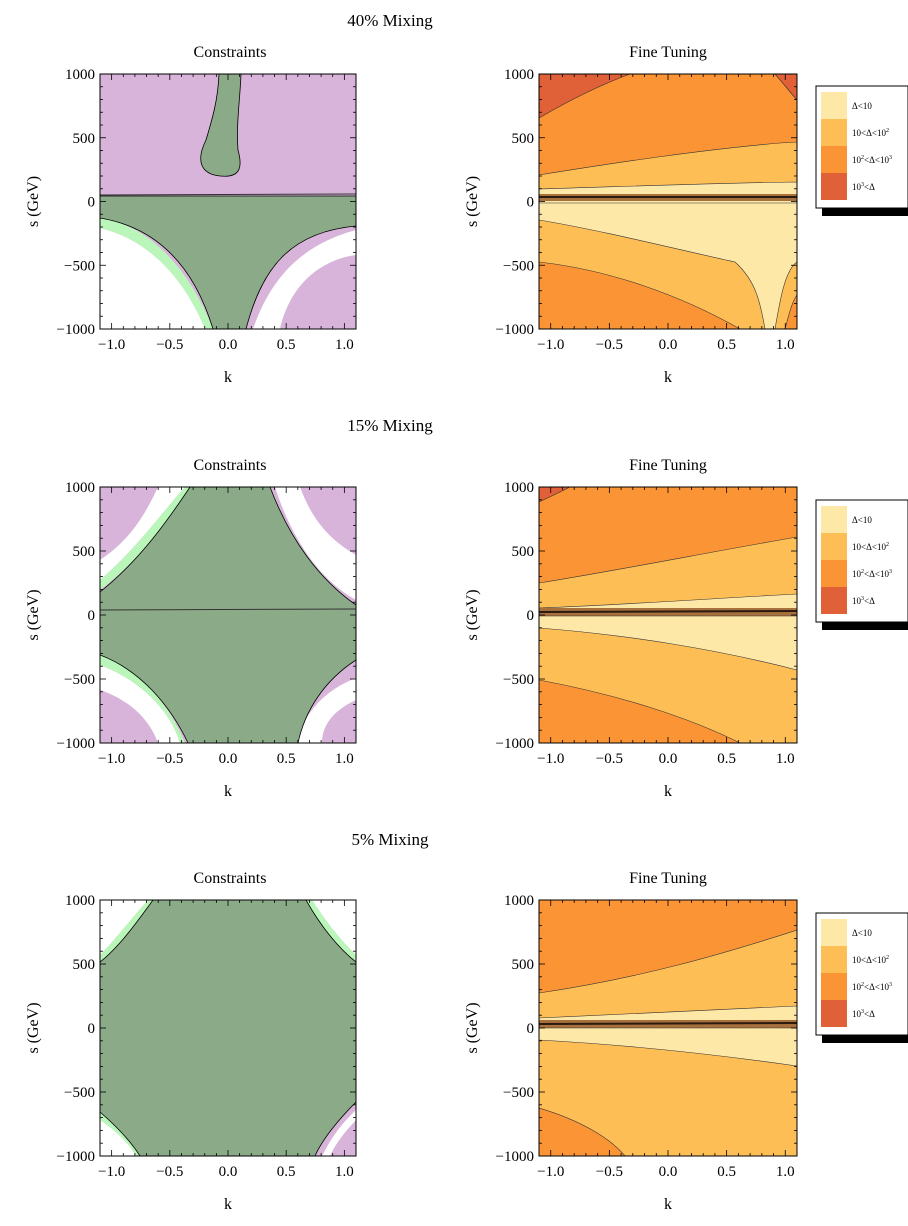  What do you see at coordinates (585, 96) in the screenshot?
I see `region-gt1000-topleft` at bounding box center [585, 96].